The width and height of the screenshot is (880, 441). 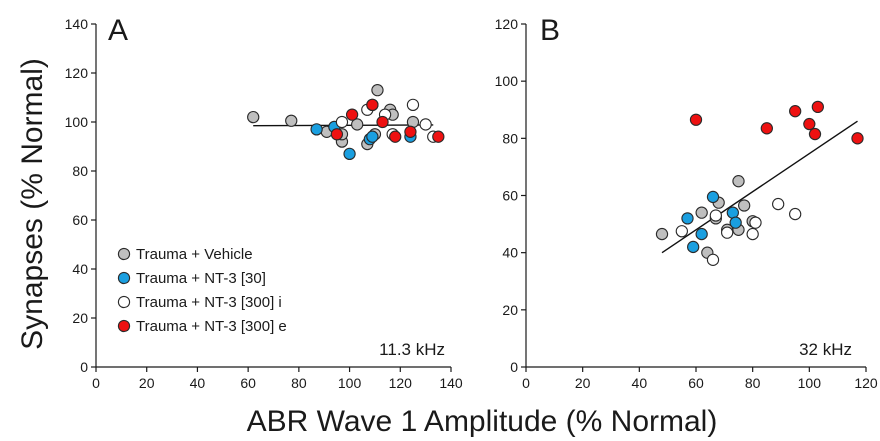 I want to click on panel-a-y-tick-label: 0, so click(x=84, y=367).